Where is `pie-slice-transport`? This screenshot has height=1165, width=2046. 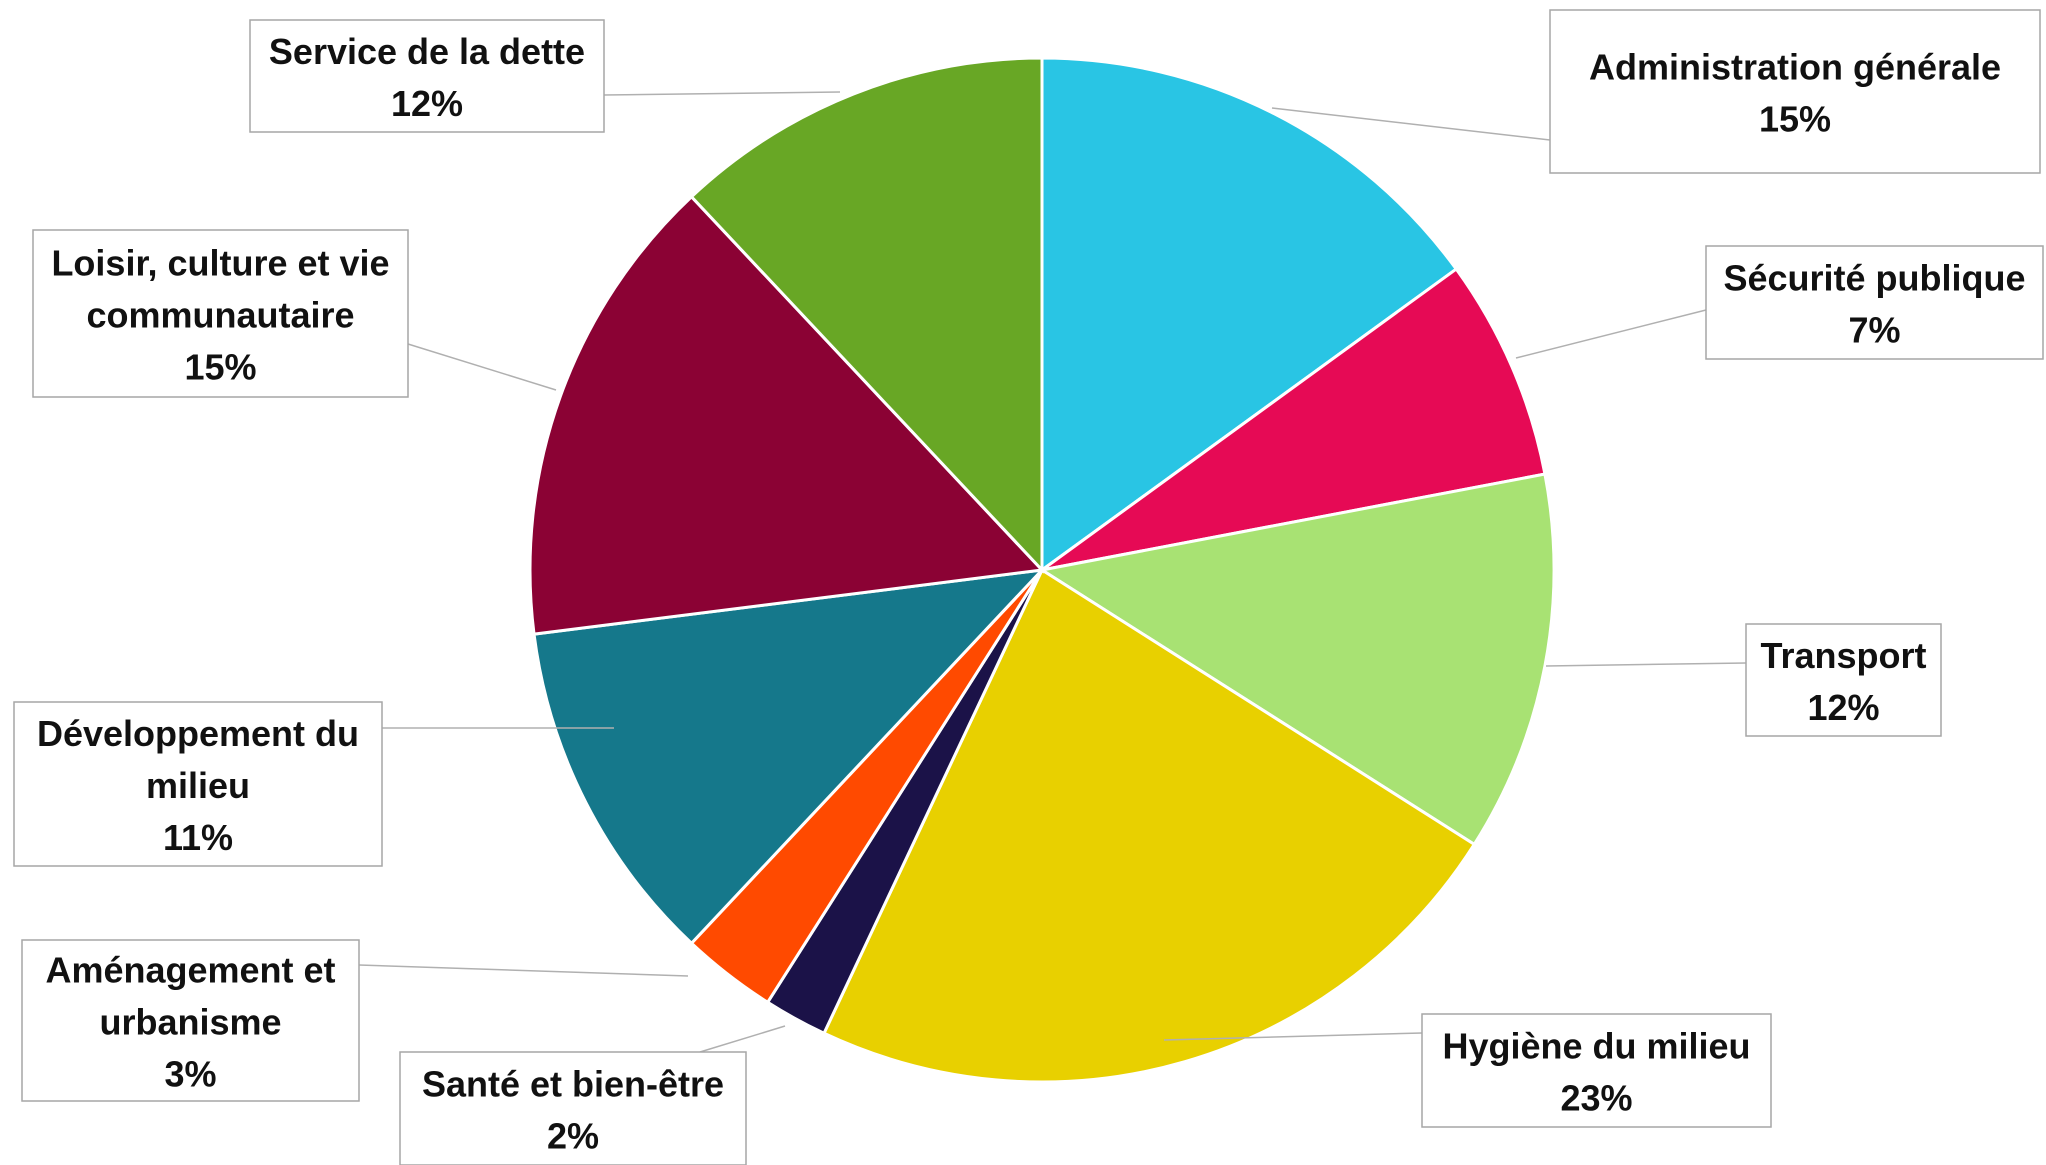 pie-slice-transport is located at coordinates (1296, 659).